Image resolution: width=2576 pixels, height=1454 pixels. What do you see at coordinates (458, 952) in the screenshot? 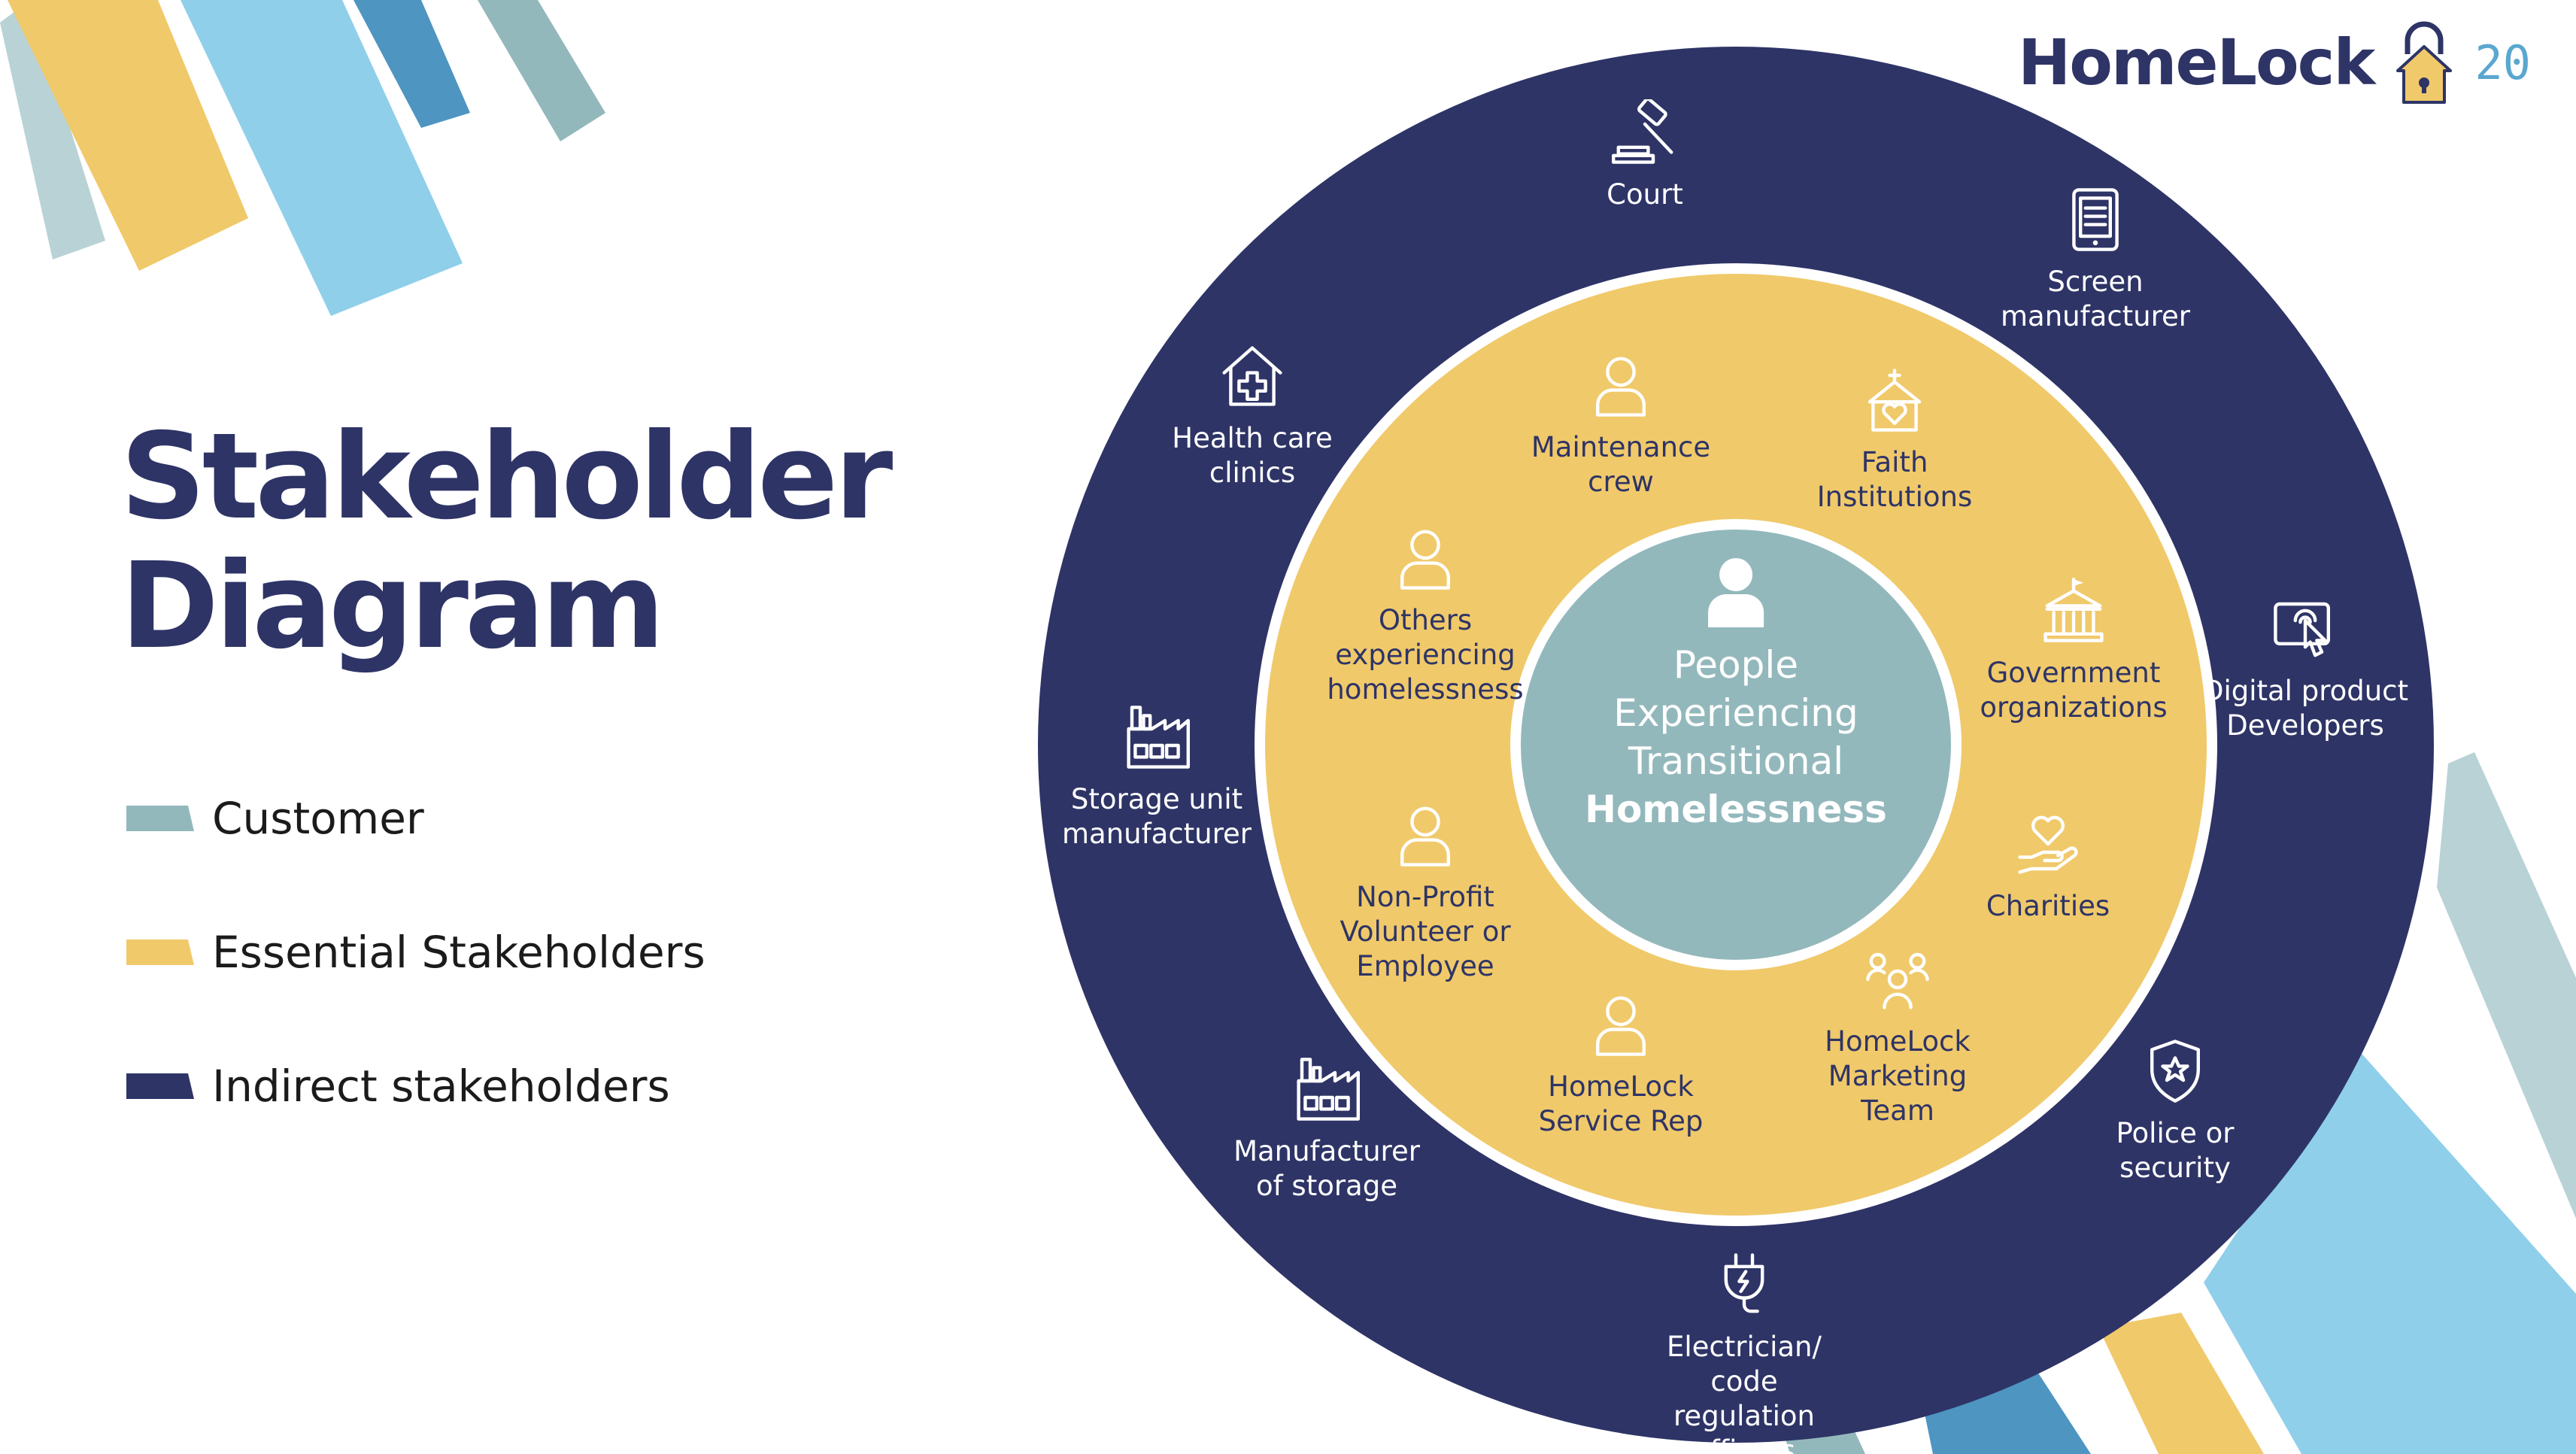
I see `legend-label: Essential Stakeholders` at bounding box center [458, 952].